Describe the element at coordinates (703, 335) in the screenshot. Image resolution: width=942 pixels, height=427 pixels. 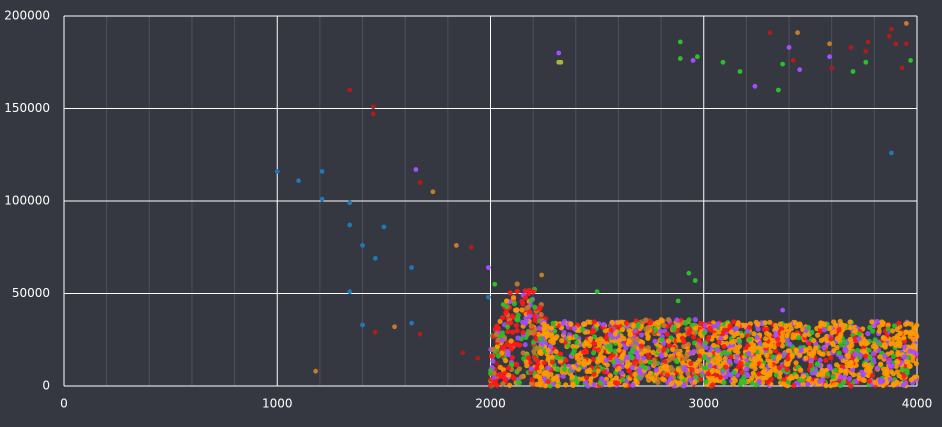
I see `dense-point-clusters` at that location.